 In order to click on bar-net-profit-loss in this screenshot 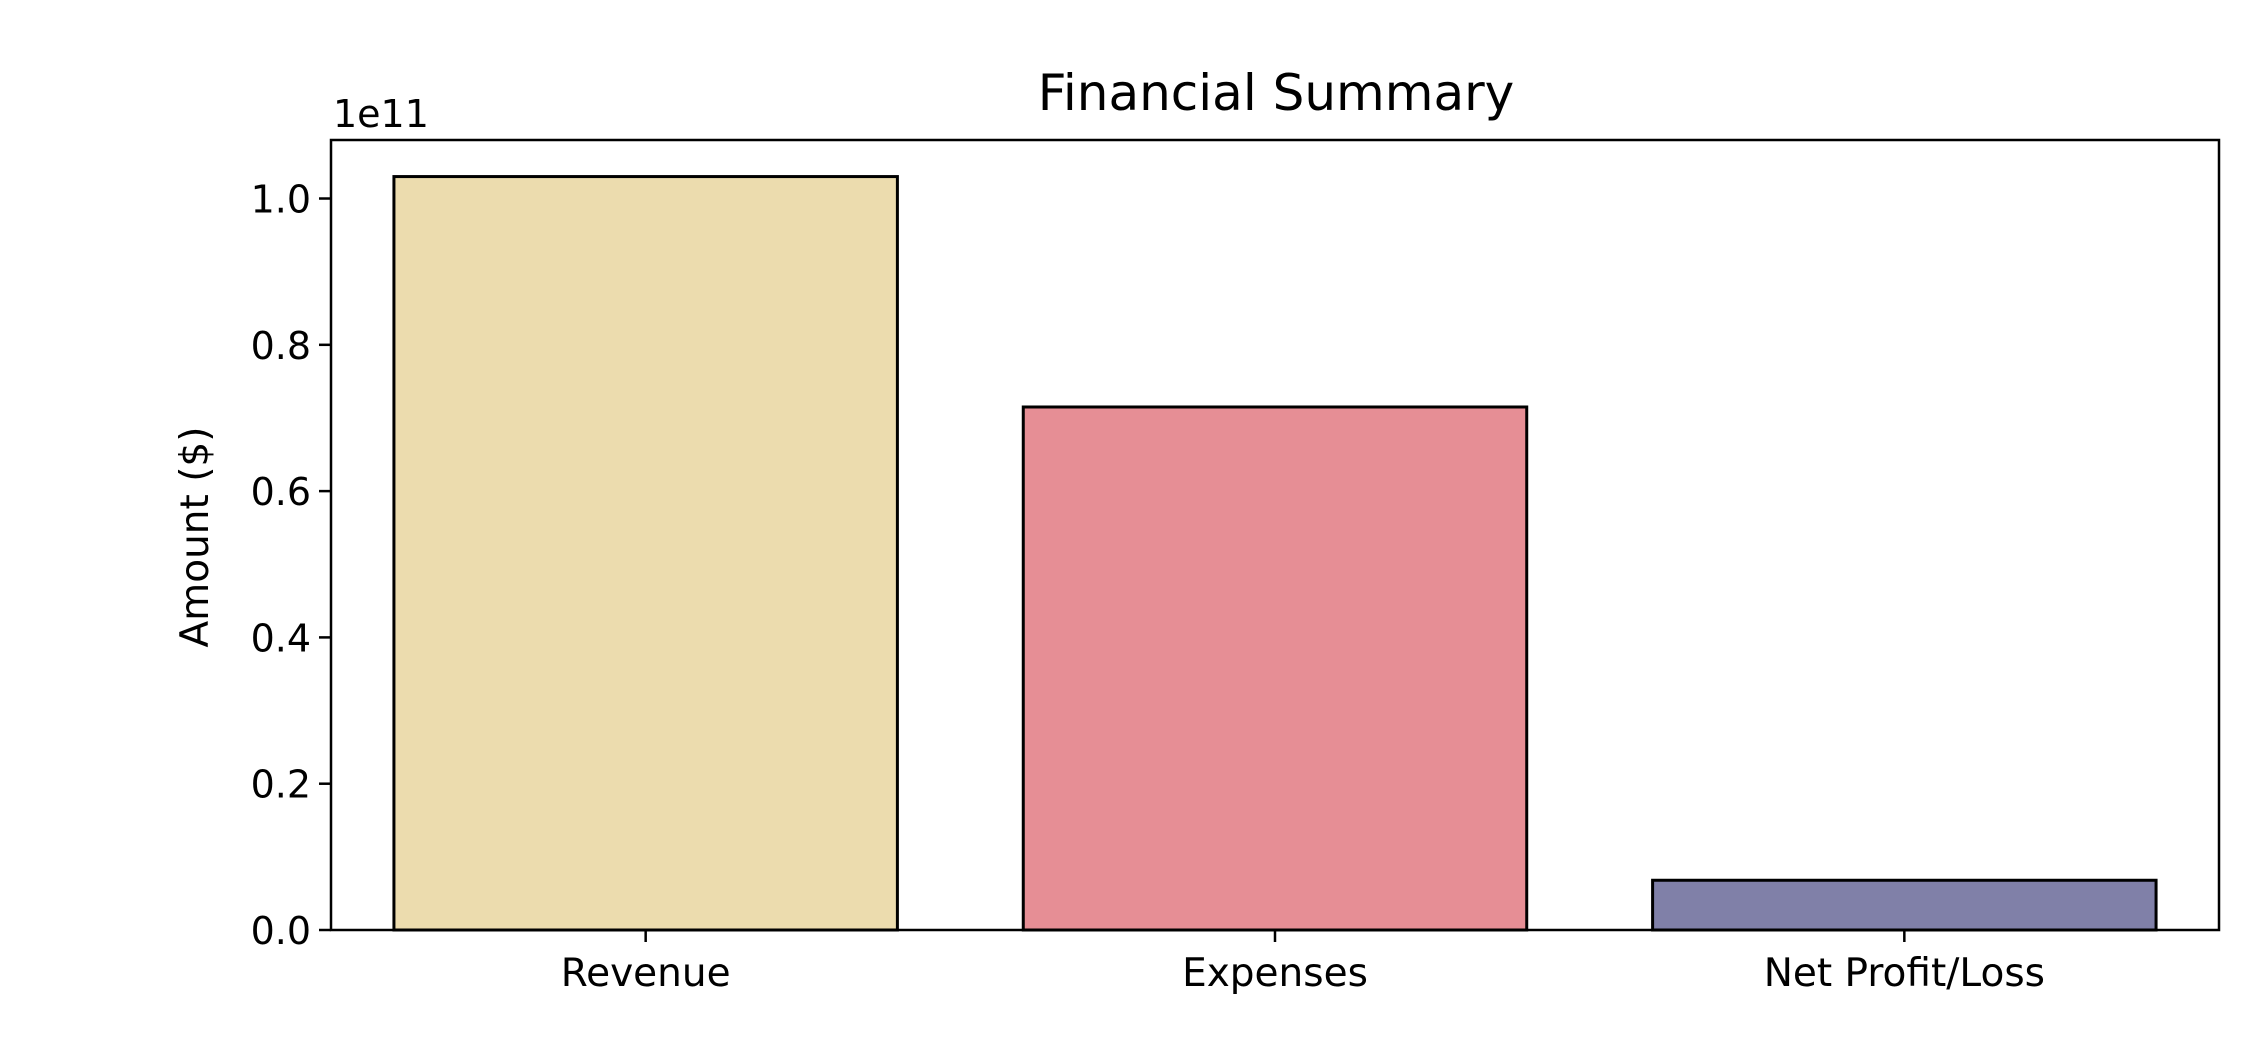, I will do `click(1904, 905)`.